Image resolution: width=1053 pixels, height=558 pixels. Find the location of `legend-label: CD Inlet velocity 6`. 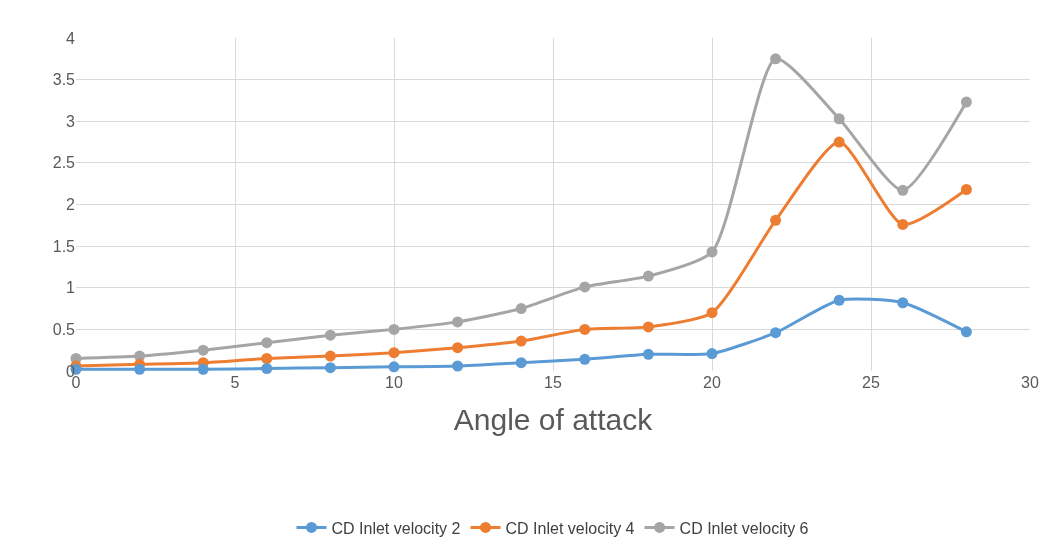

legend-label: CD Inlet velocity 6 is located at coordinates (744, 528).